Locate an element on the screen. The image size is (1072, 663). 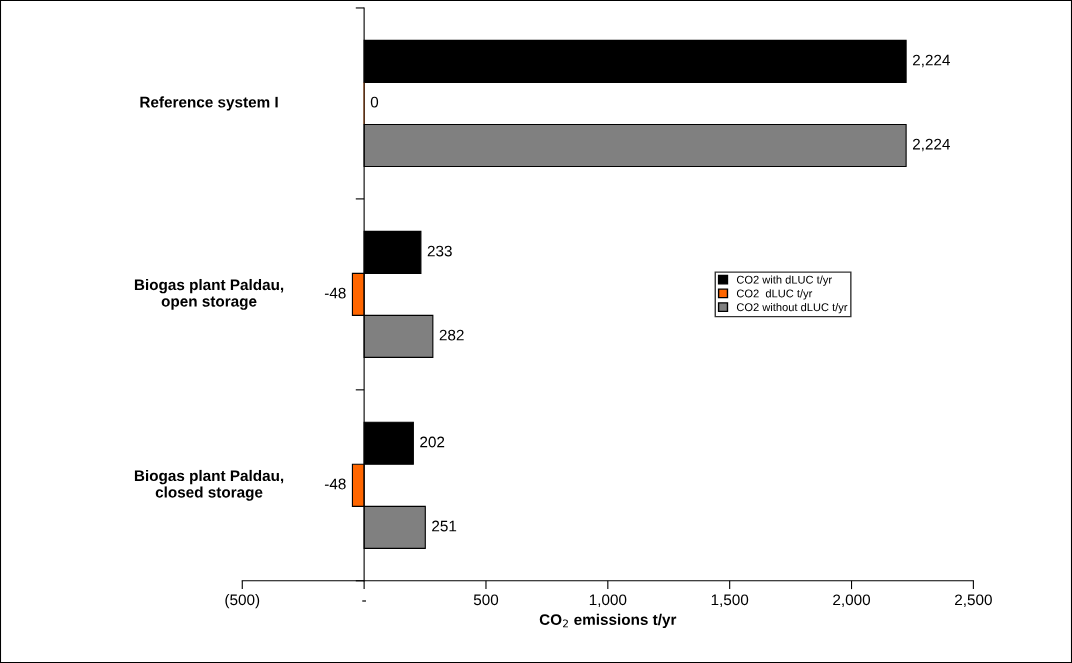
data-label: 233 is located at coordinates (439, 251).